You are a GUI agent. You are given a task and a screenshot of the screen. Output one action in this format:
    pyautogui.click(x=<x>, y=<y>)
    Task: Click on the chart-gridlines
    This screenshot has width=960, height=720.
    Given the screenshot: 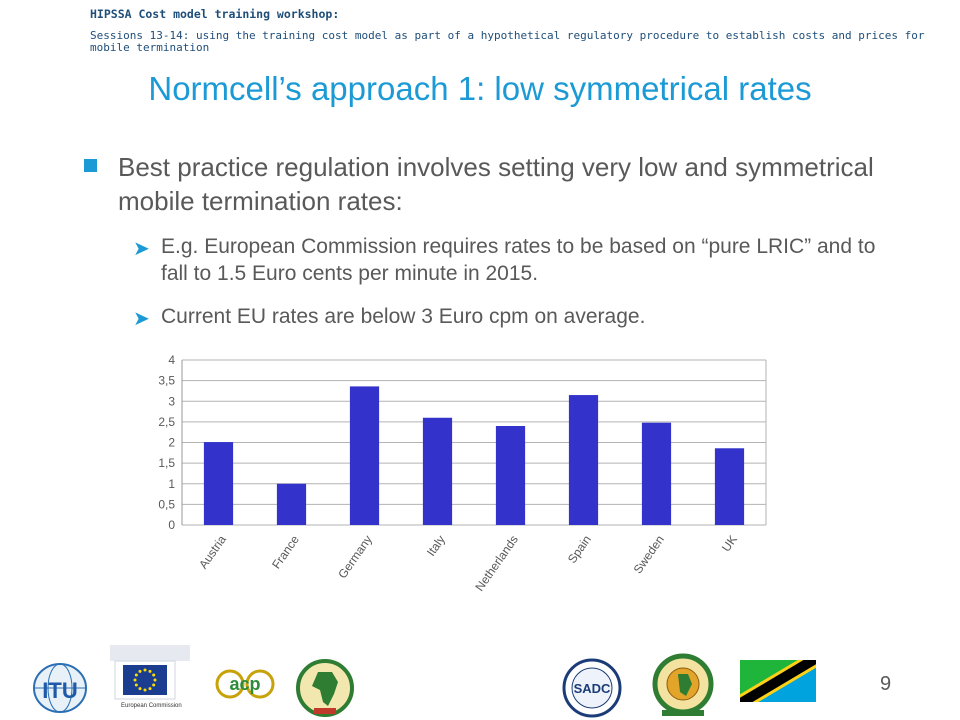 What is the action you would take?
    pyautogui.click(x=474, y=442)
    